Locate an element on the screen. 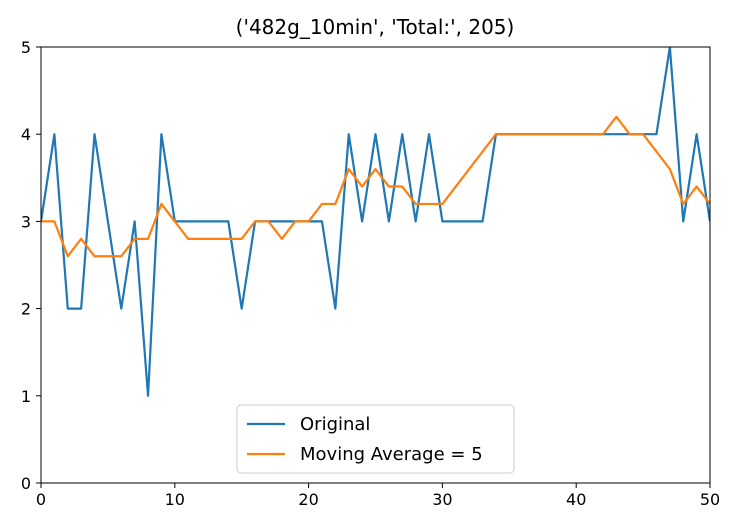 This screenshot has height=531, width=730. x-tick-label: 30 is located at coordinates (442, 499).